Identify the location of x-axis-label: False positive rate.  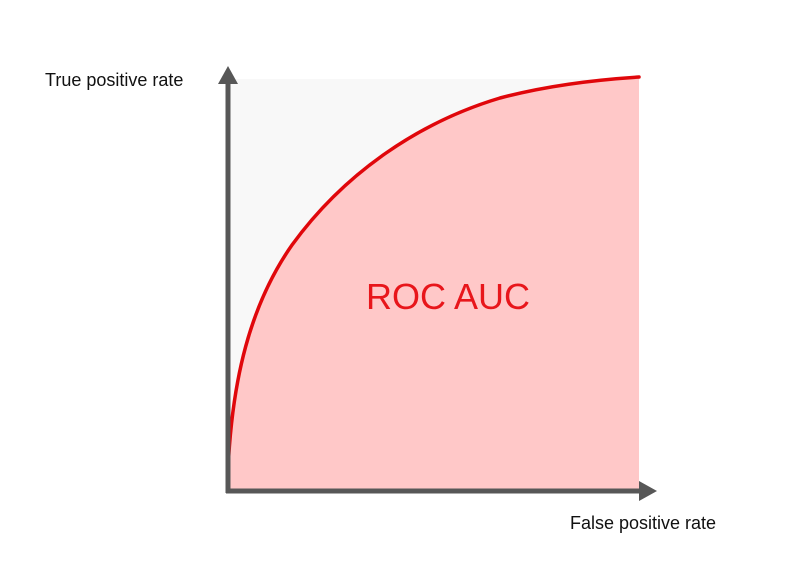
(643, 523).